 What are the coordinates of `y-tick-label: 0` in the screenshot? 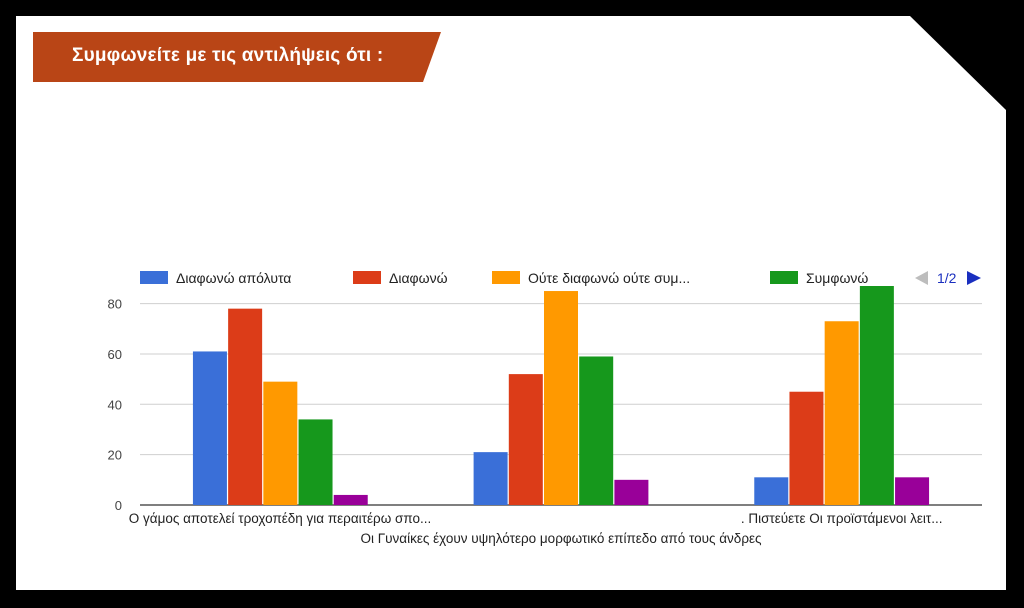 It's located at (118, 505).